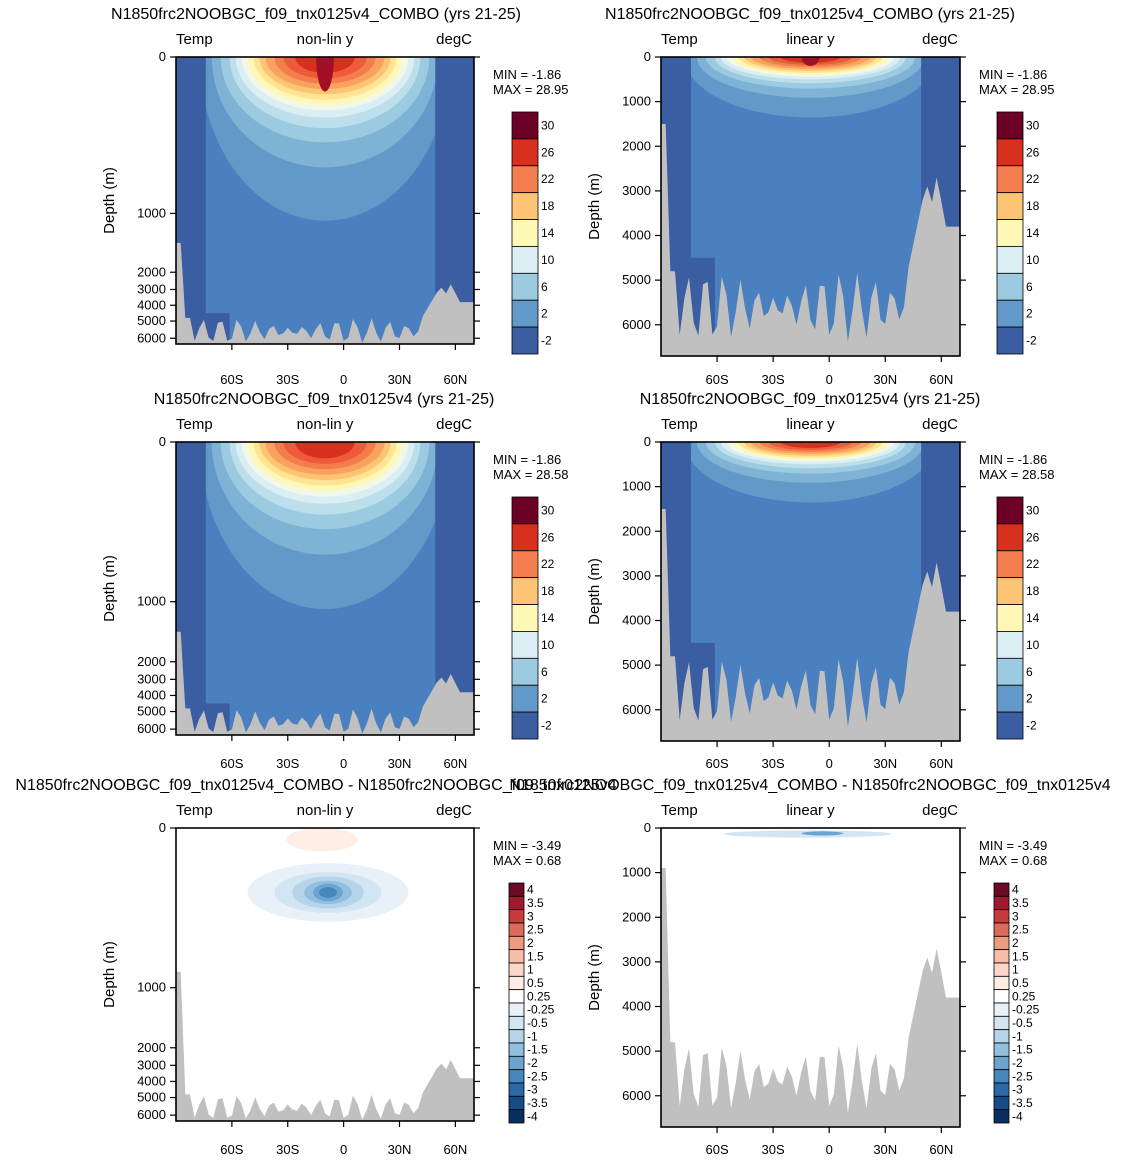 This screenshot has height=1160, width=1136. I want to click on colorbar-label: 30, so click(1033, 125).